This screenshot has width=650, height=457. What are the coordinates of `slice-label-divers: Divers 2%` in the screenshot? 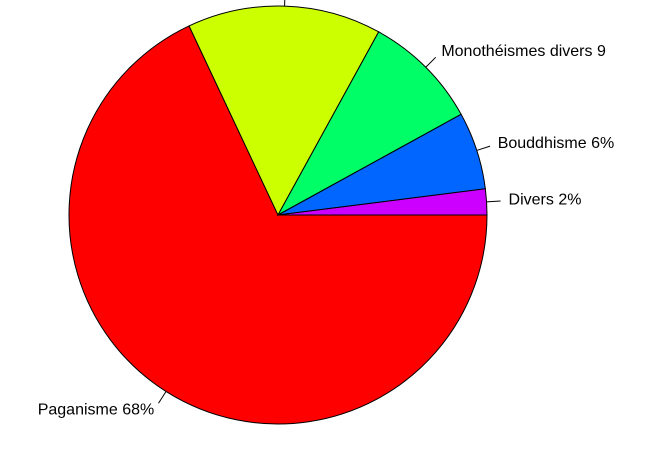 It's located at (545, 200).